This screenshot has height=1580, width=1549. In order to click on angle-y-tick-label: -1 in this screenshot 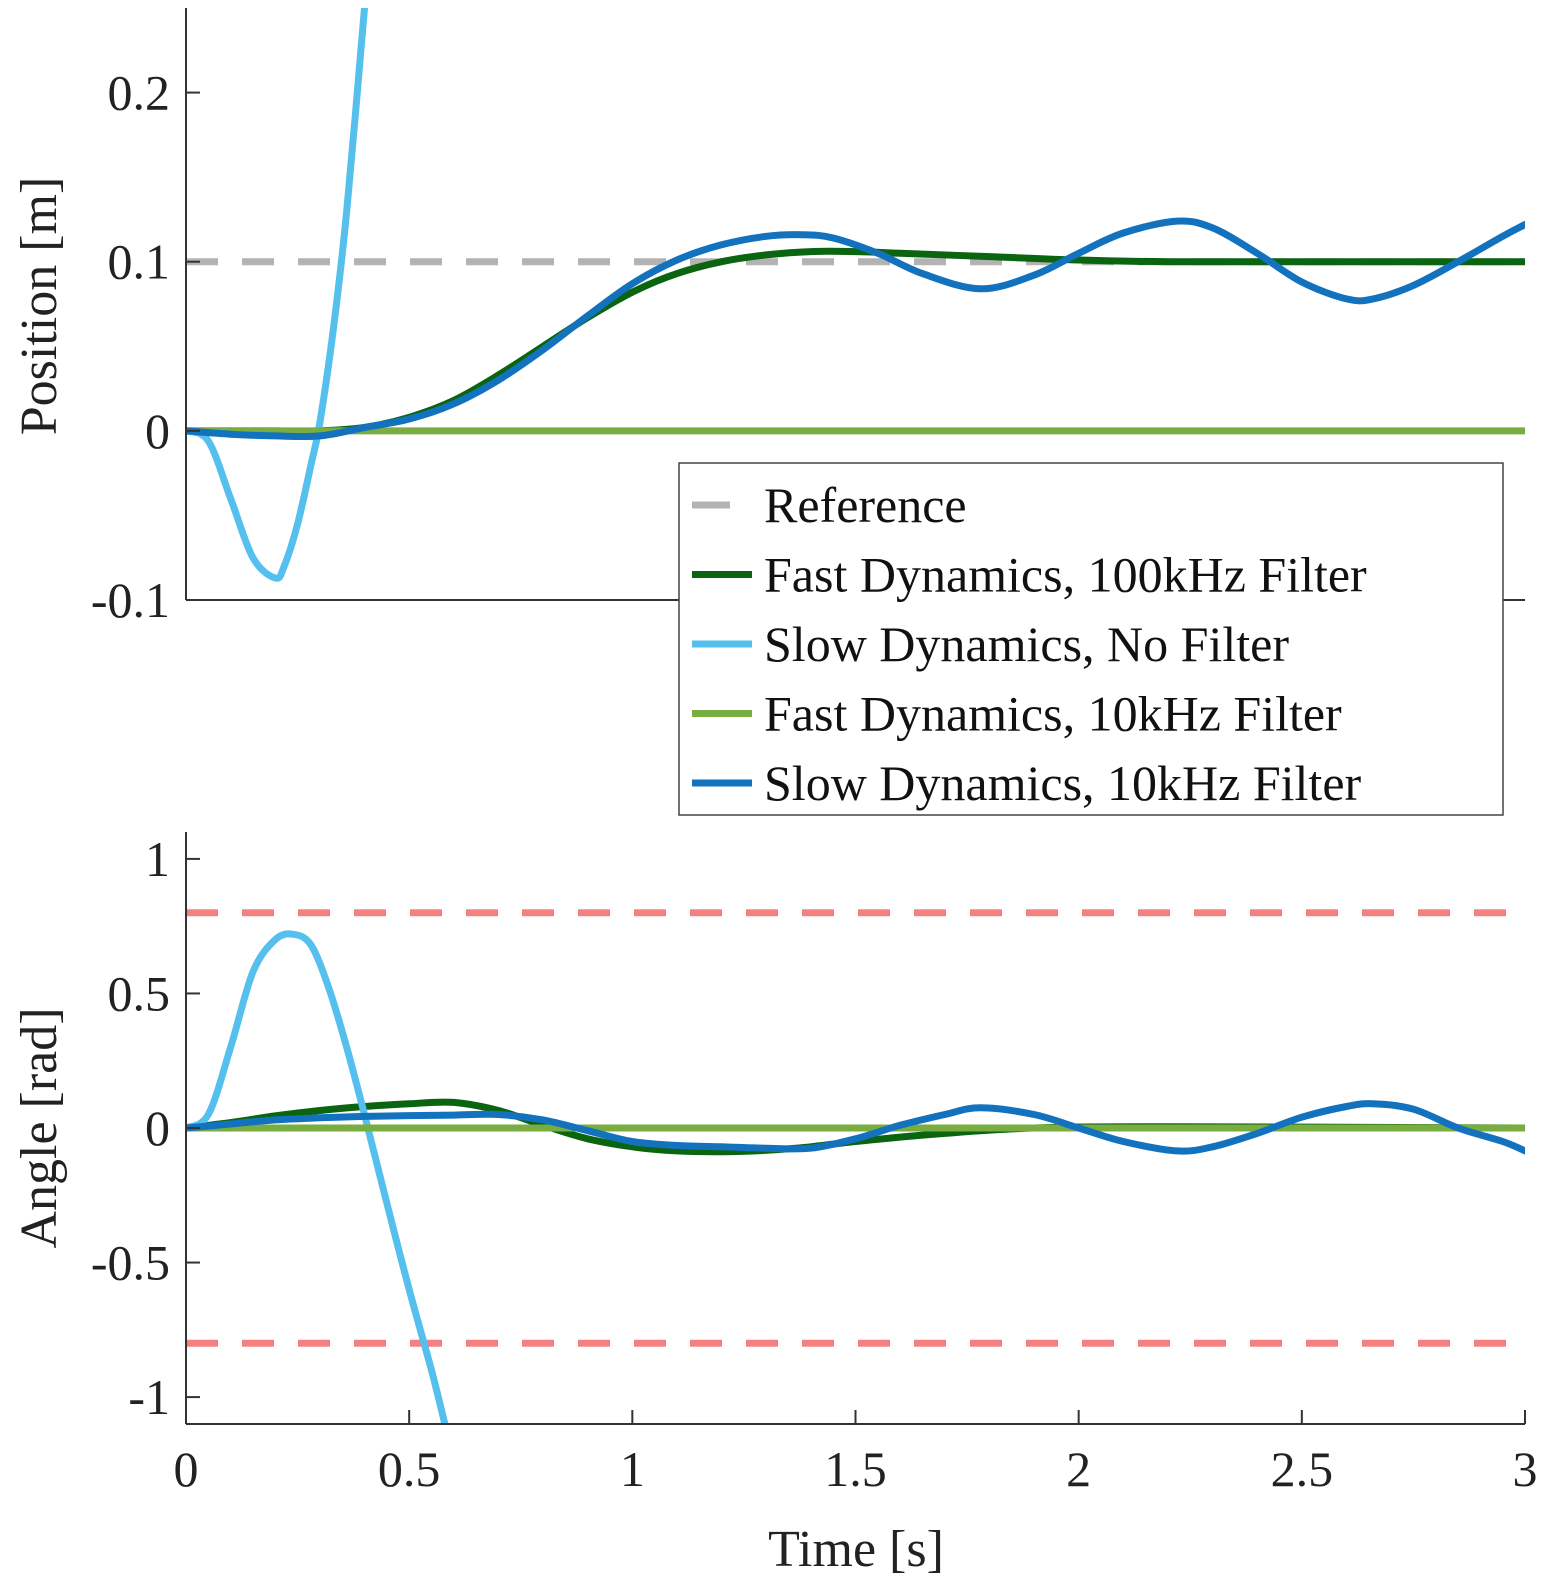, I will do `click(149, 1397)`.